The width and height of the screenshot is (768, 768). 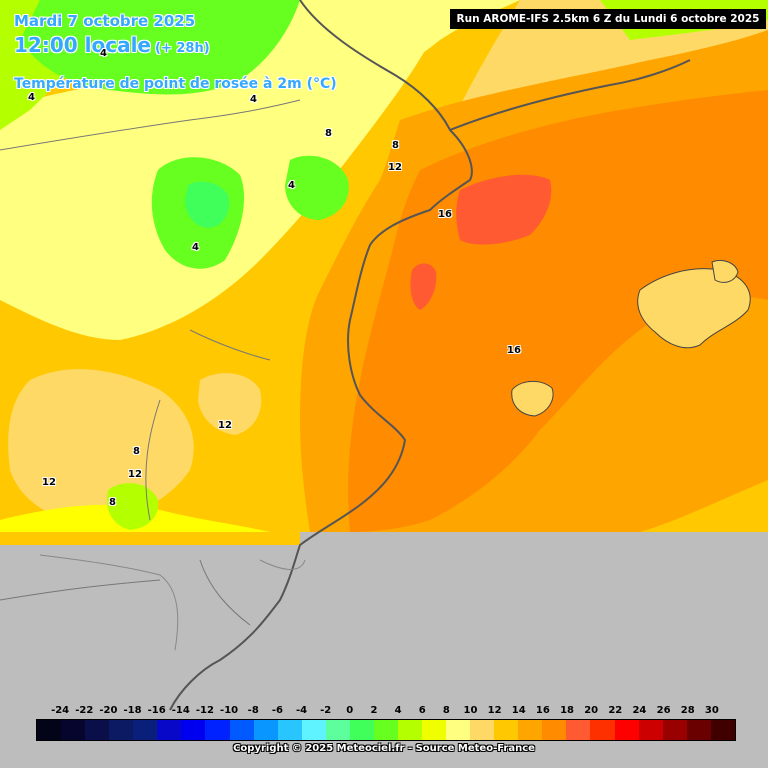 What do you see at coordinates (725, 271) in the screenshot?
I see `balearic-island-east` at bounding box center [725, 271].